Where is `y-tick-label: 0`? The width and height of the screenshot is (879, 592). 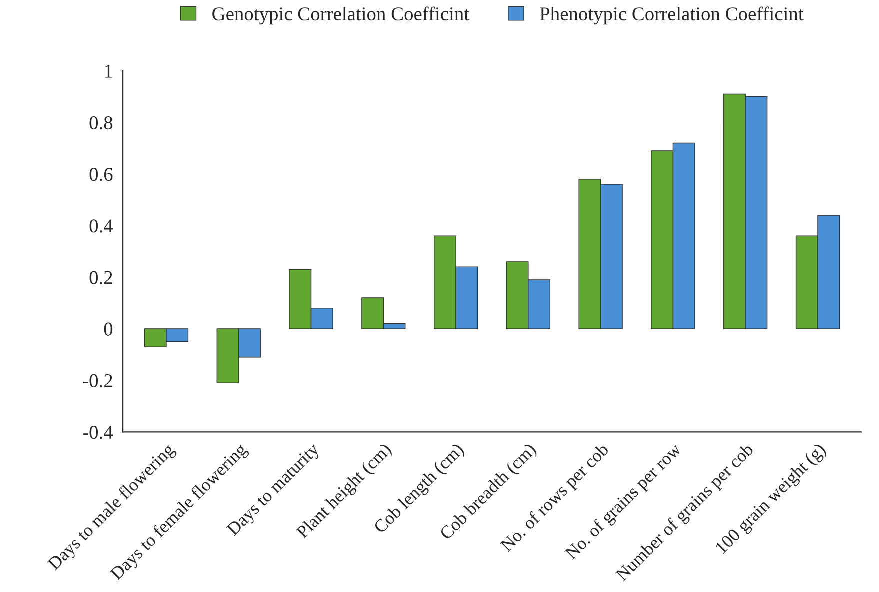
y-tick-label: 0 is located at coordinates (108, 329).